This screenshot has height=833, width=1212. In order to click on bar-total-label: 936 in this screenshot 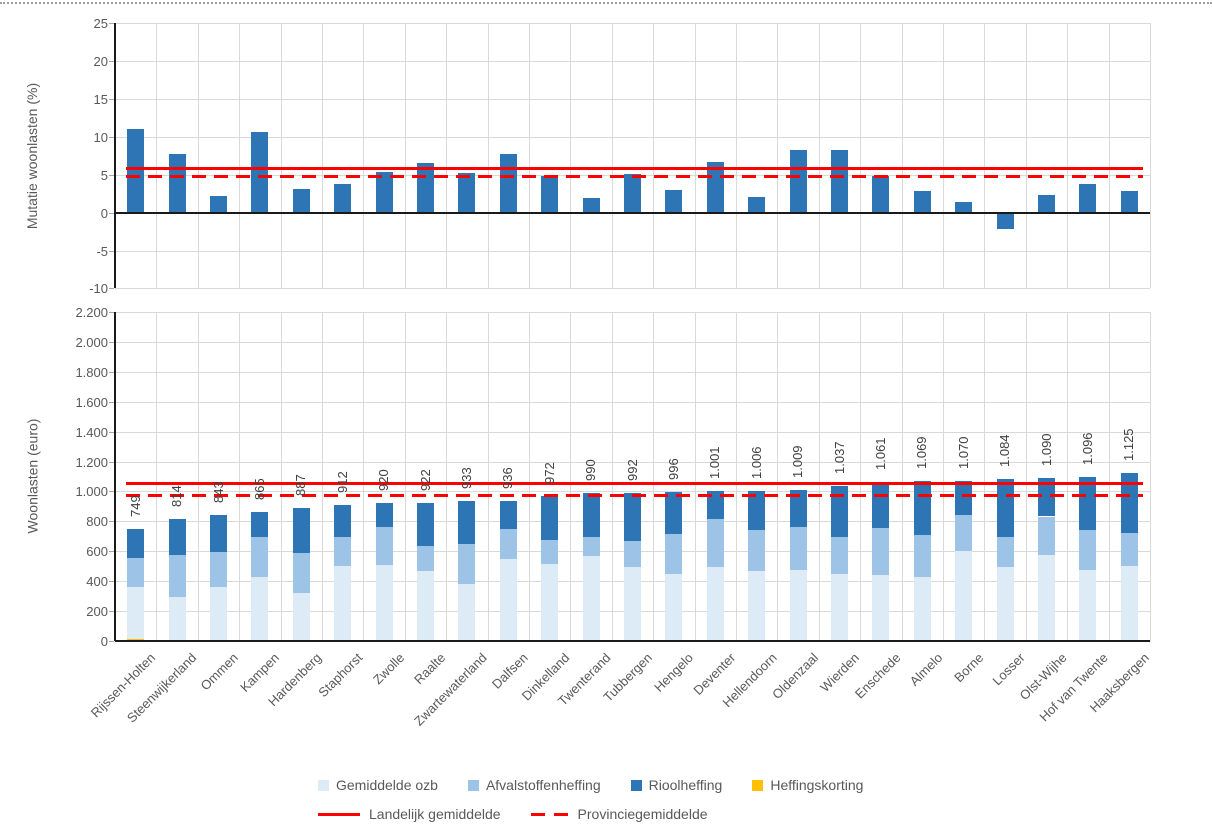, I will do `click(508, 478)`.